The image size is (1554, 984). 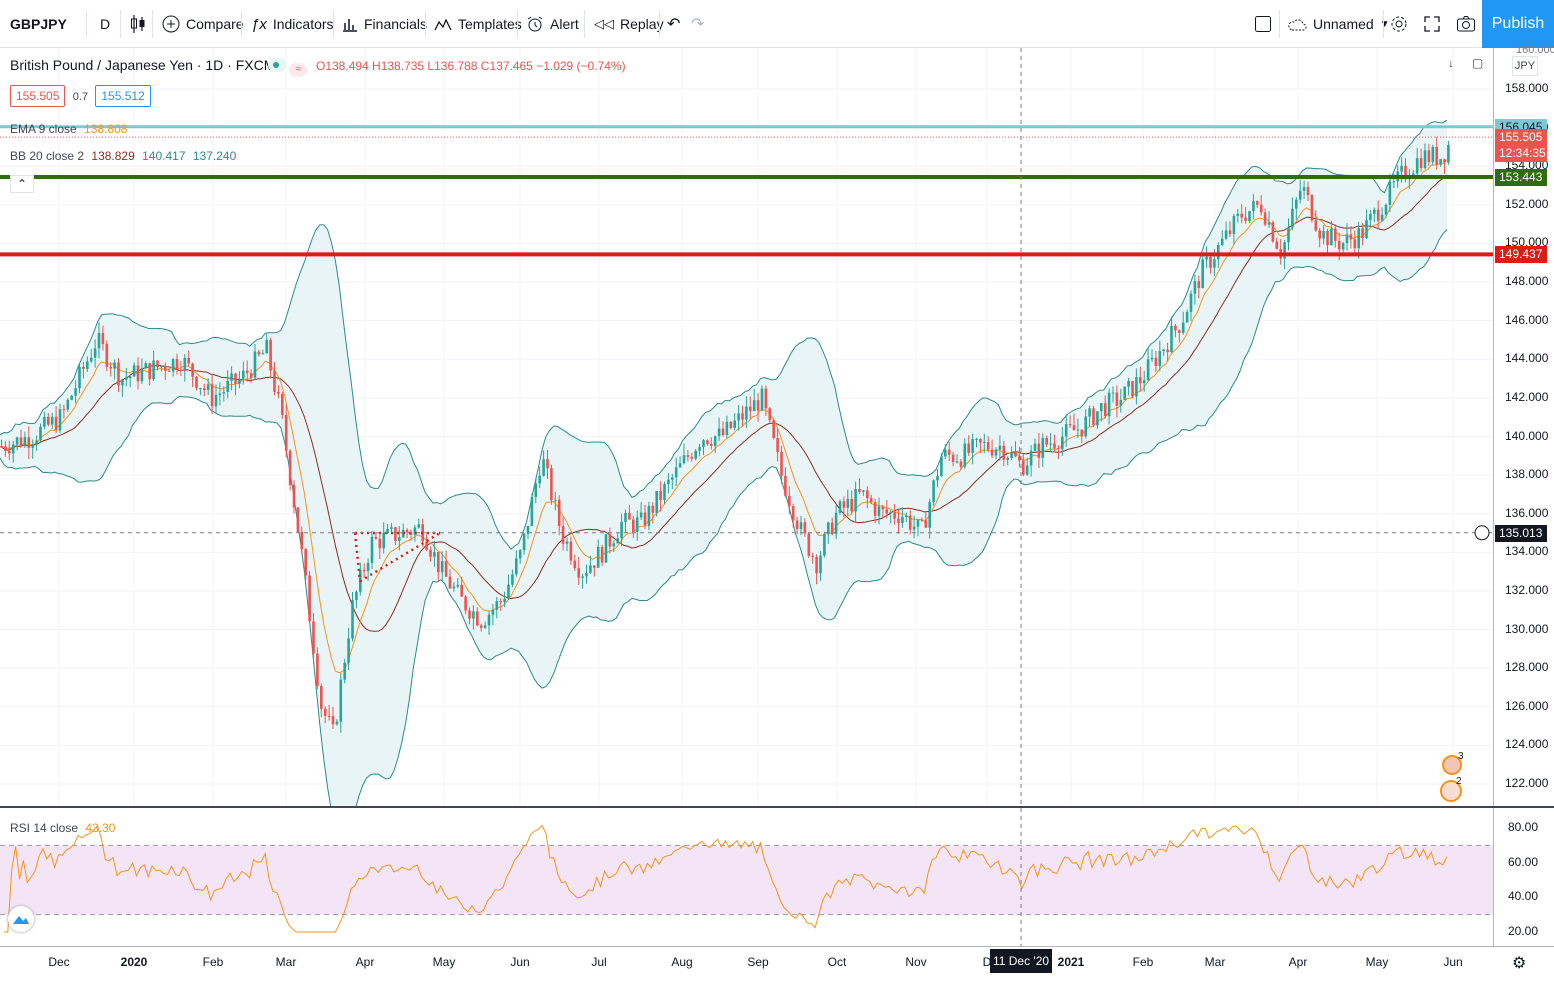 I want to click on price-tag: 149.437, so click(x=1521, y=255).